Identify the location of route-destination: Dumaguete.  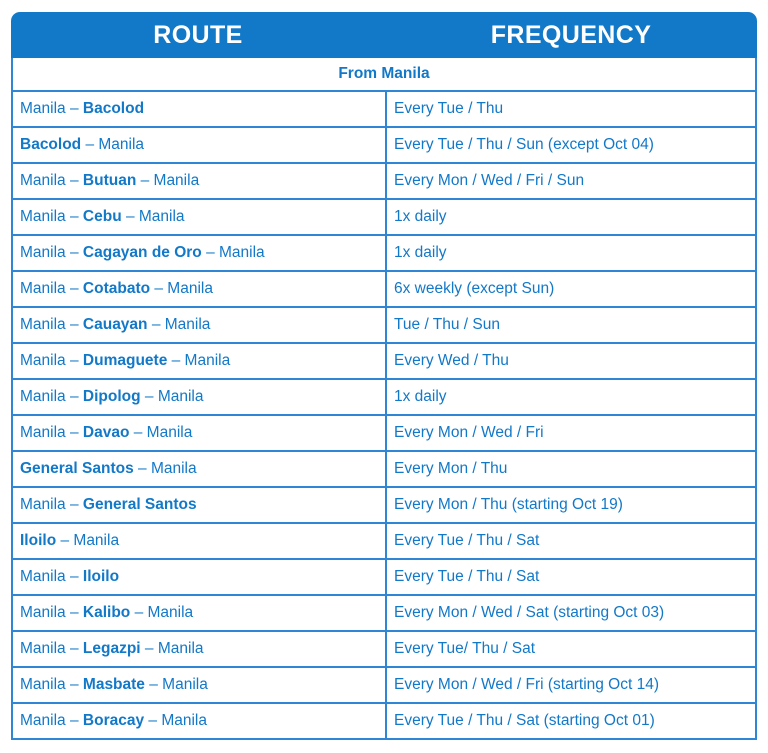
(125, 360).